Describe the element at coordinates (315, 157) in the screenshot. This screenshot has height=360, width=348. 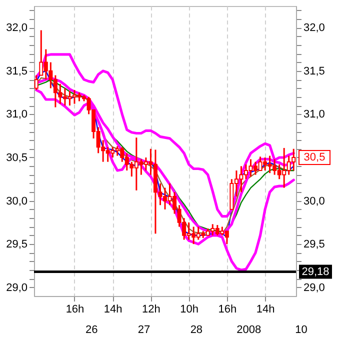
I see `annotation: 30,5` at that location.